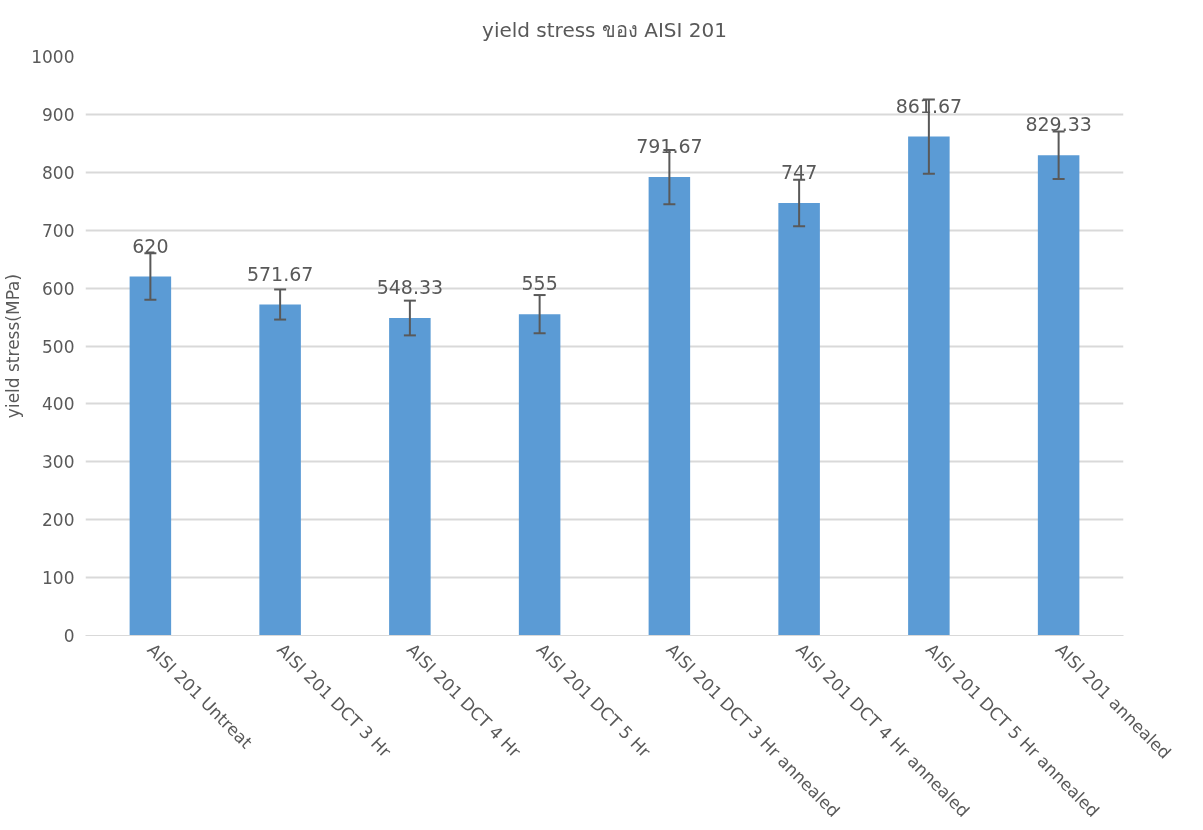 The image size is (1203, 830). I want to click on y-tick-label: 800, so click(58, 172).